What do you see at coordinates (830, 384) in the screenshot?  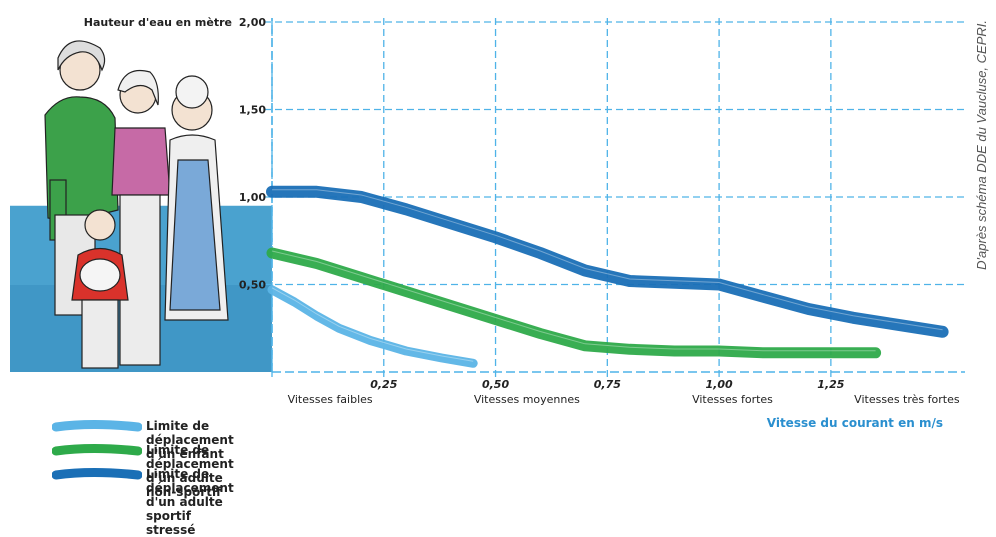 I see `x-tick-label: 1,25` at bounding box center [830, 384].